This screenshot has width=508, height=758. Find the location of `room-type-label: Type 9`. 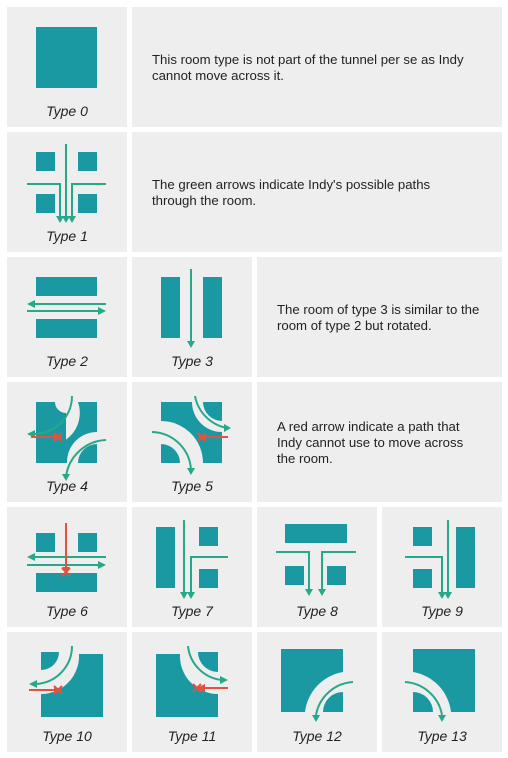

room-type-label: Type 9 is located at coordinates (442, 611).